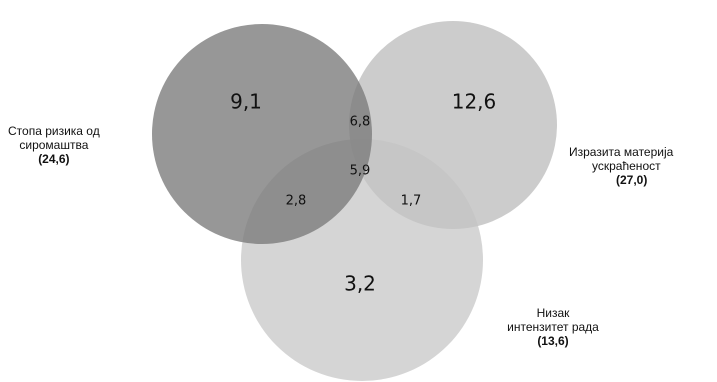 The height and width of the screenshot is (382, 717). What do you see at coordinates (474, 102) in the screenshot?
I see `value-deprivation-only: 12,6` at bounding box center [474, 102].